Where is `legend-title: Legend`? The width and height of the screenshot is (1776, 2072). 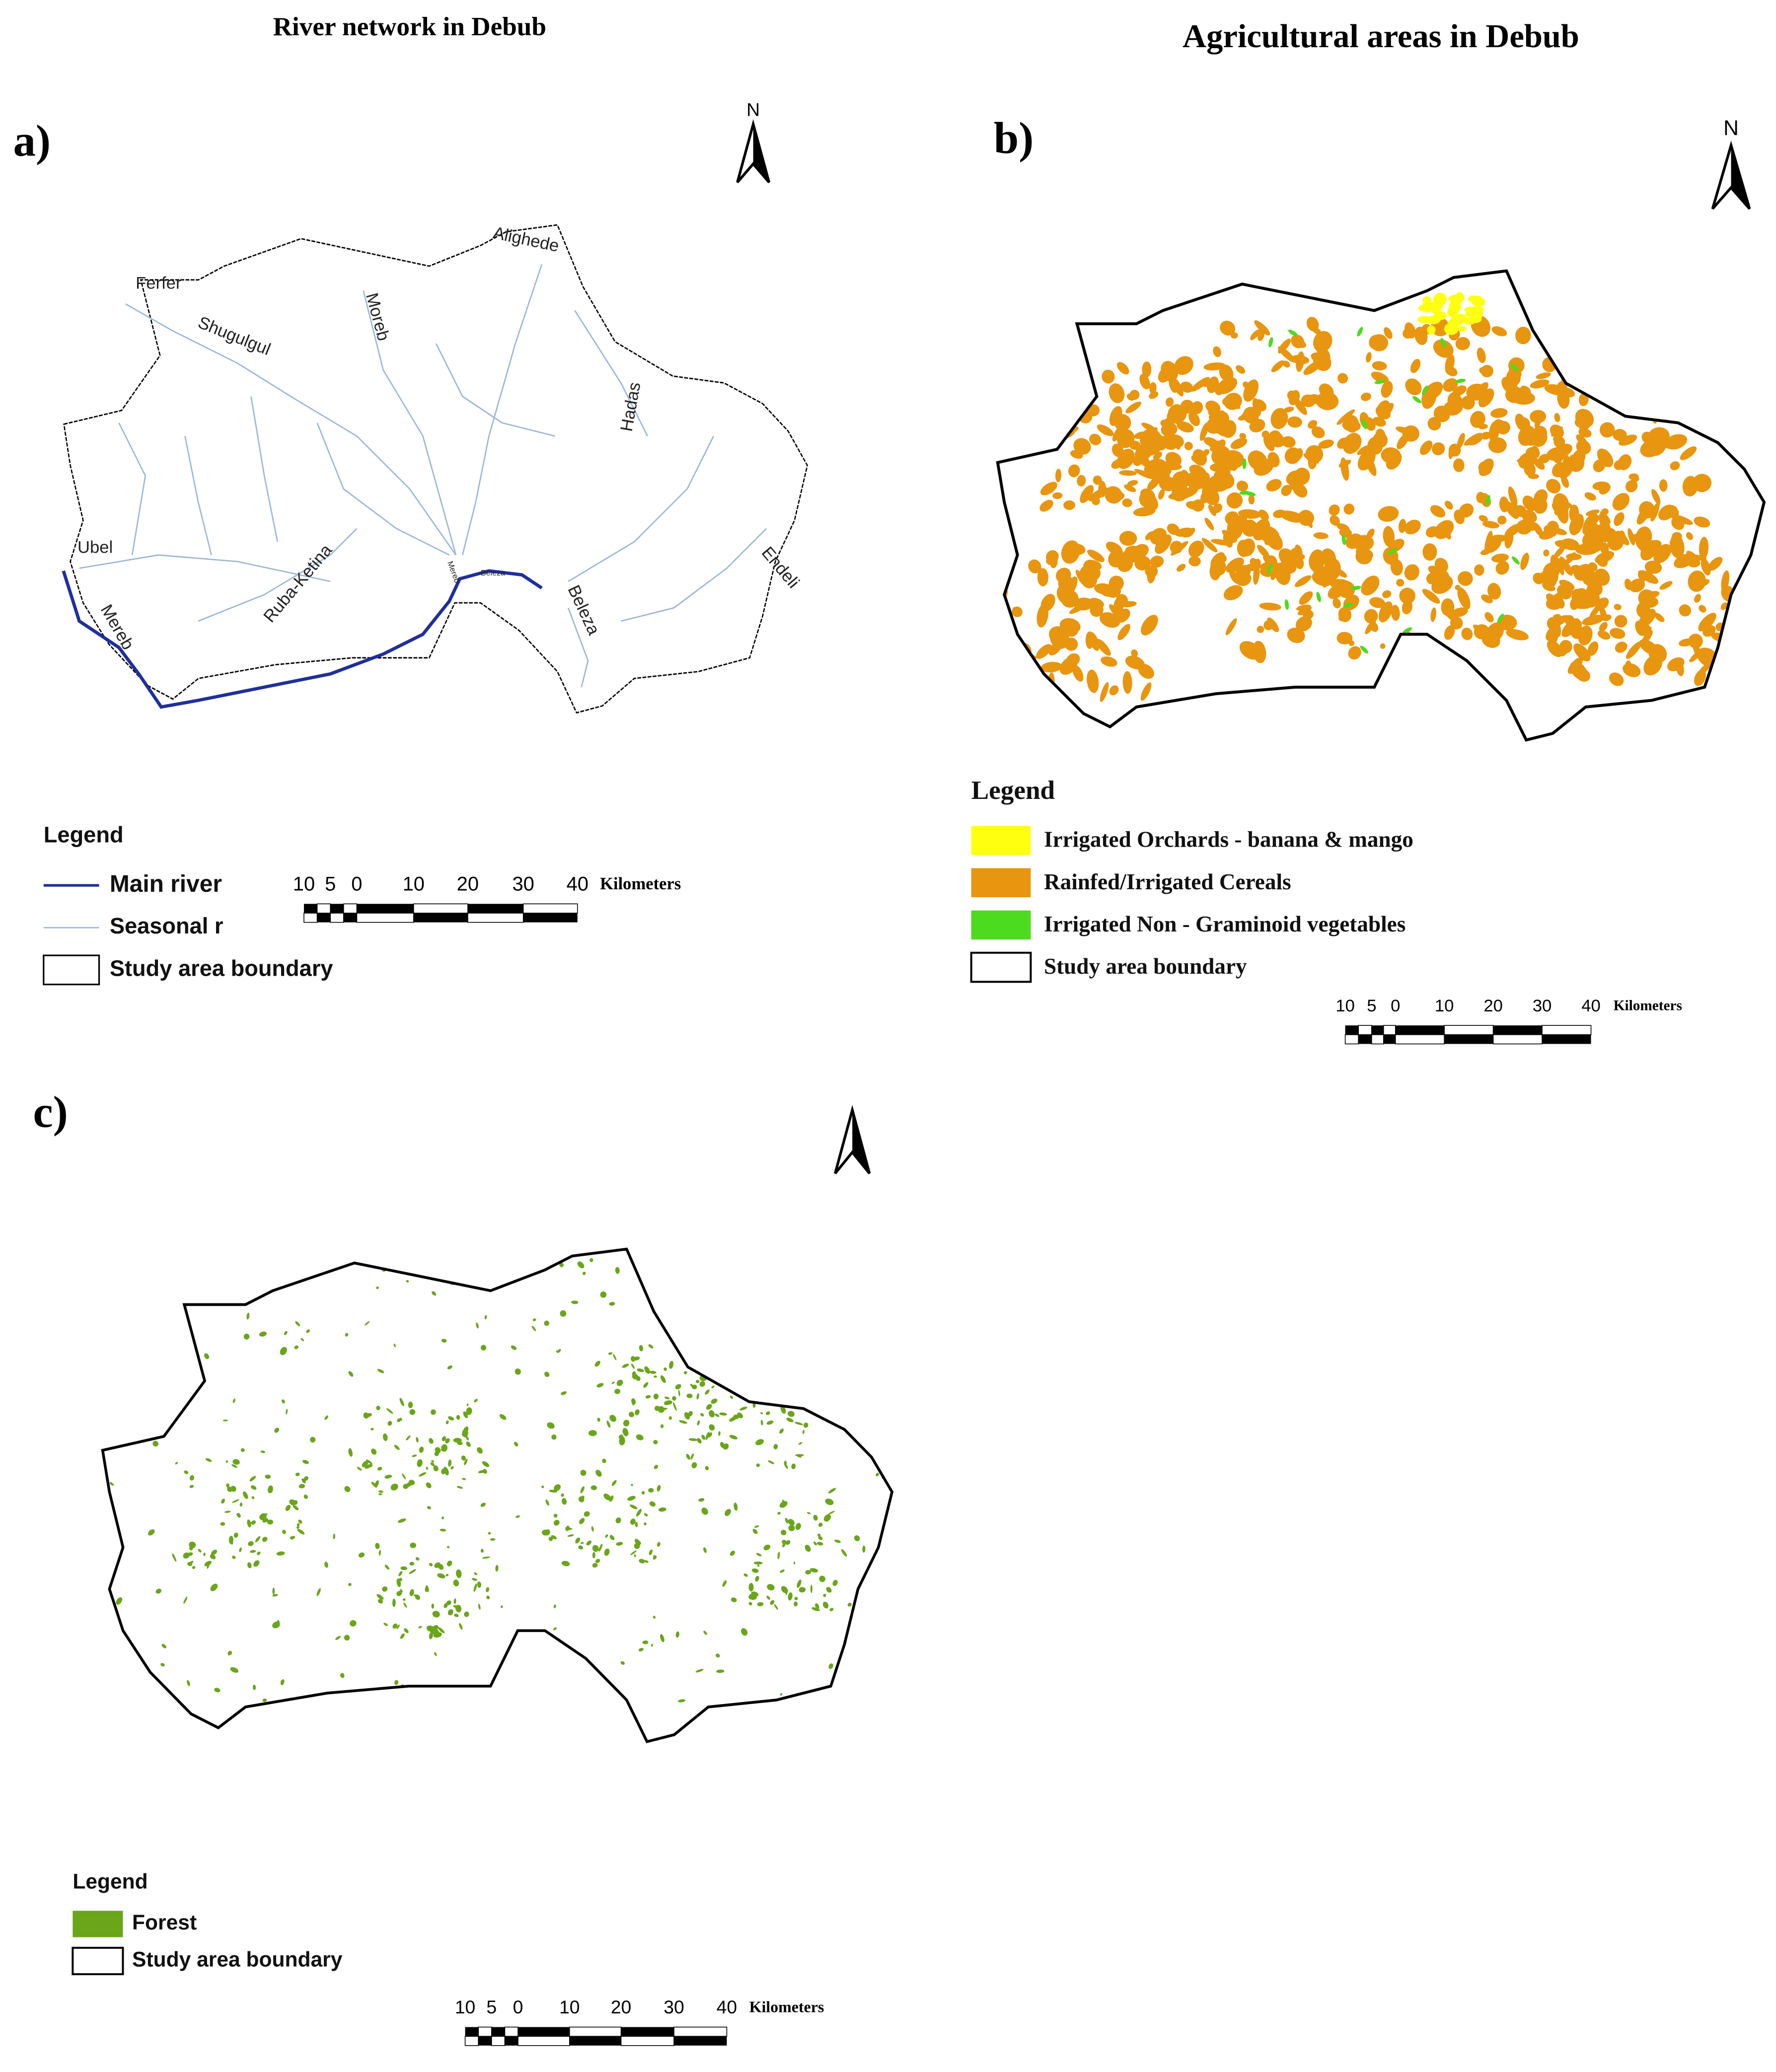 legend-title: Legend is located at coordinates (84, 835).